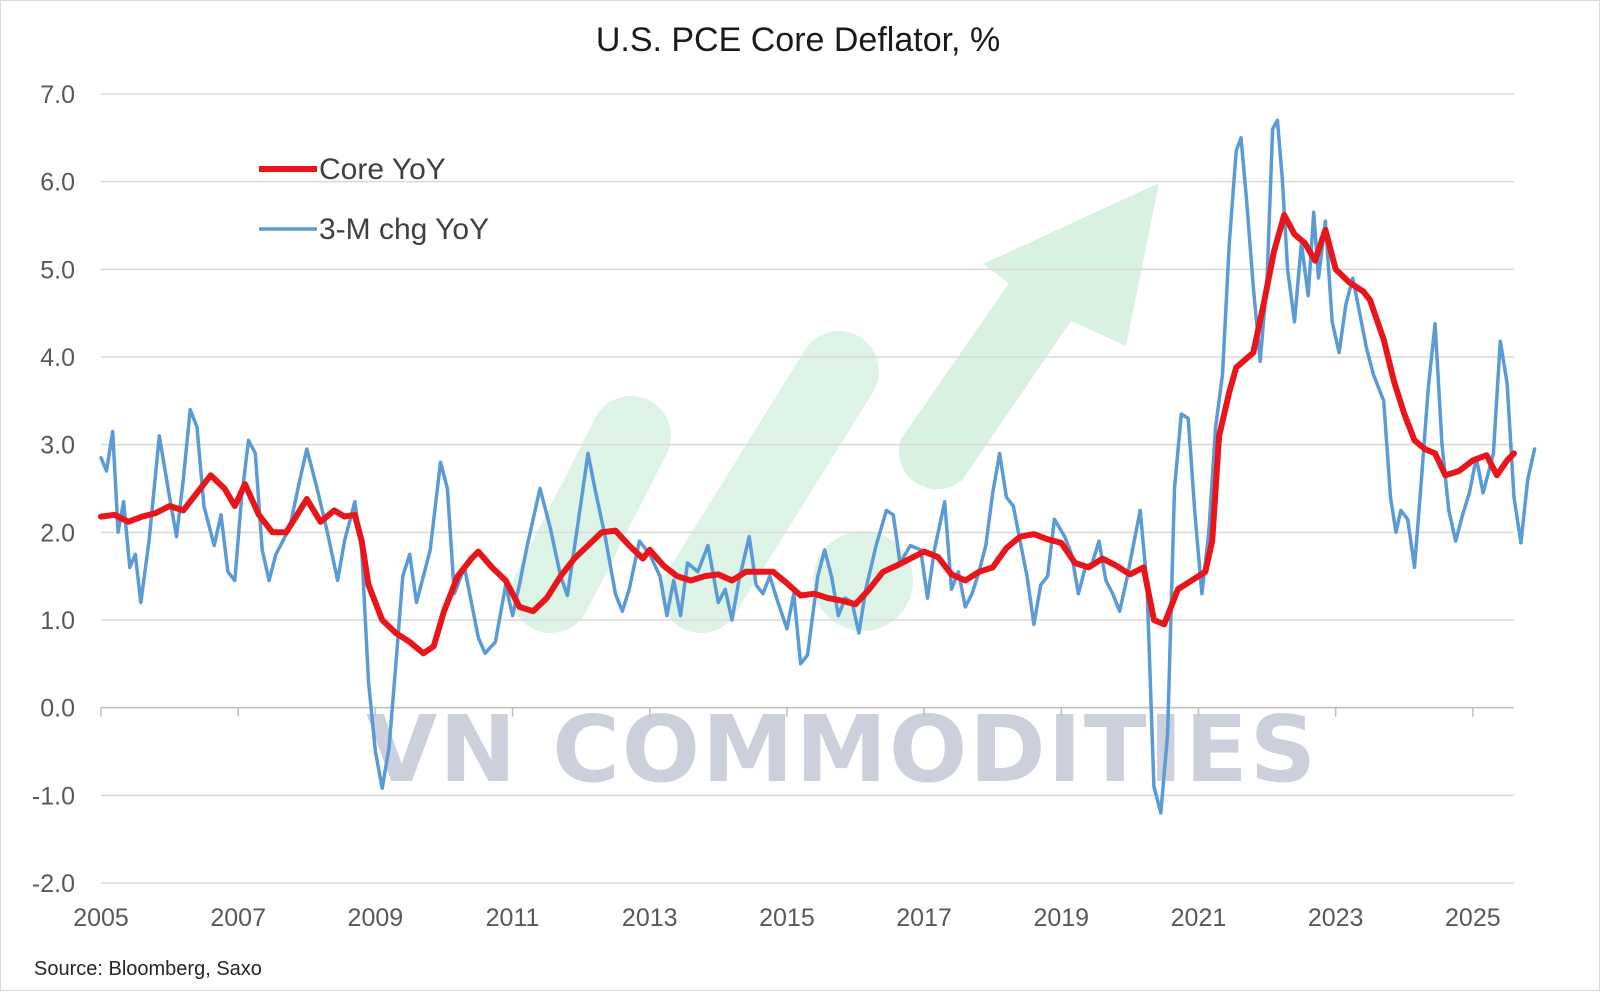 Image resolution: width=1600 pixels, height=992 pixels. What do you see at coordinates (798, 40) in the screenshot?
I see `chart-title: U.S. PCE Core Deflator, %` at bounding box center [798, 40].